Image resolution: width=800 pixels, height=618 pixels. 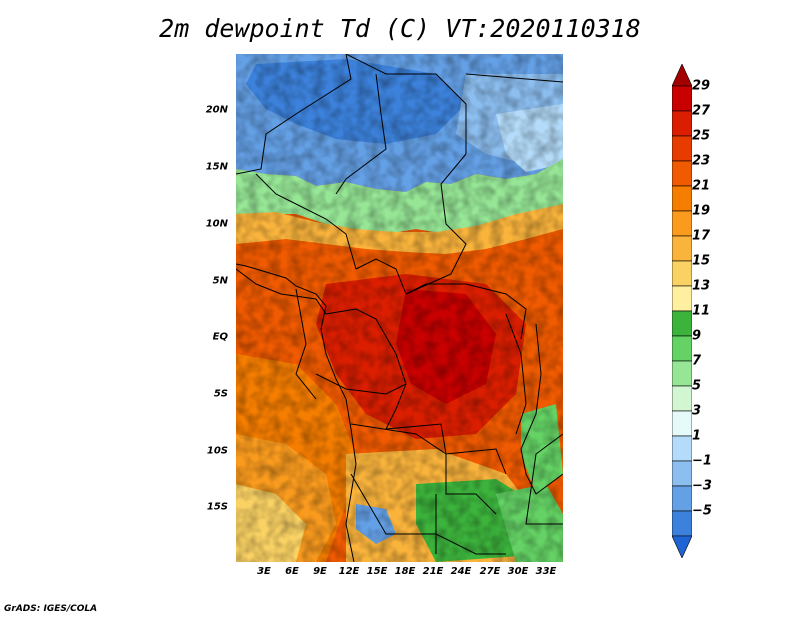 I want to click on lon-tick-label: 33E, so click(x=546, y=571).